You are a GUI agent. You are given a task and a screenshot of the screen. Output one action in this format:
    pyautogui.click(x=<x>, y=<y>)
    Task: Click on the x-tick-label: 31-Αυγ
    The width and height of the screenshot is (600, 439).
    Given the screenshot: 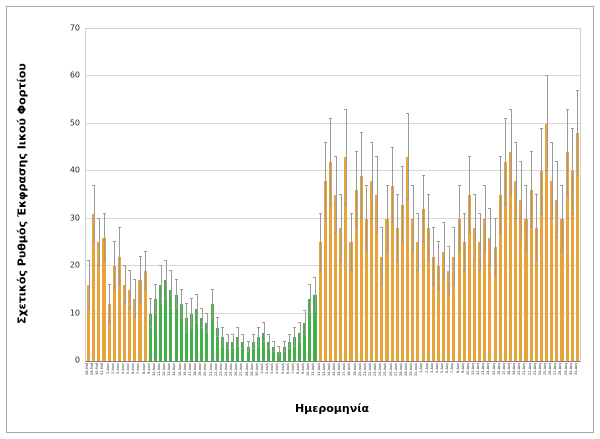 What is the action you would take?
    pyautogui.click(x=575, y=369)
    